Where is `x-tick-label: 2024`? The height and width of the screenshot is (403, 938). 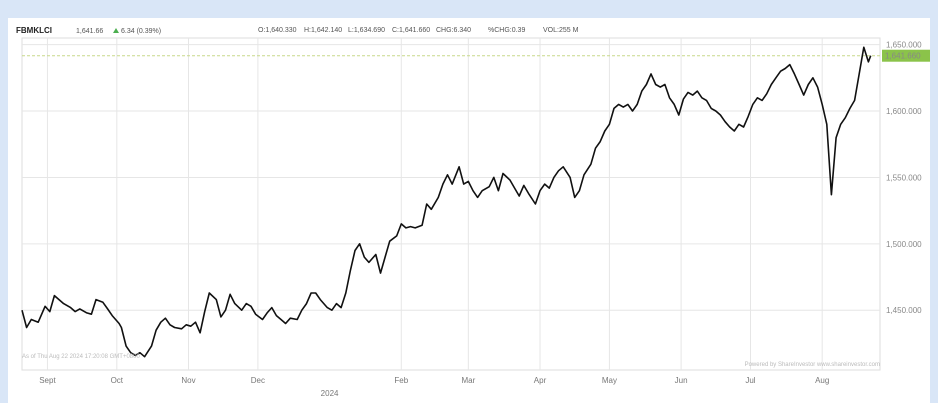
x-tick-label: 2024 is located at coordinates (330, 393).